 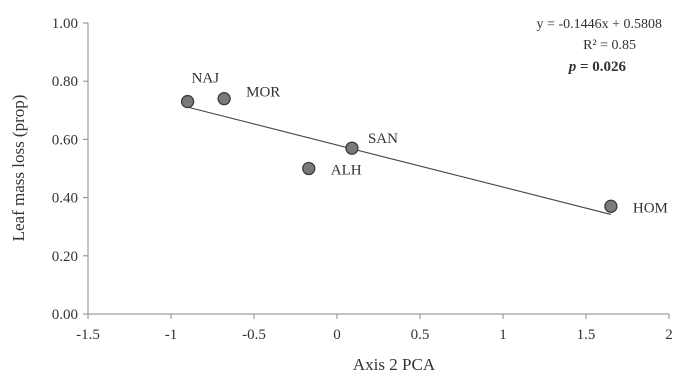 I want to click on r-squared-annotation: R² = 0.85, so click(x=609, y=45).